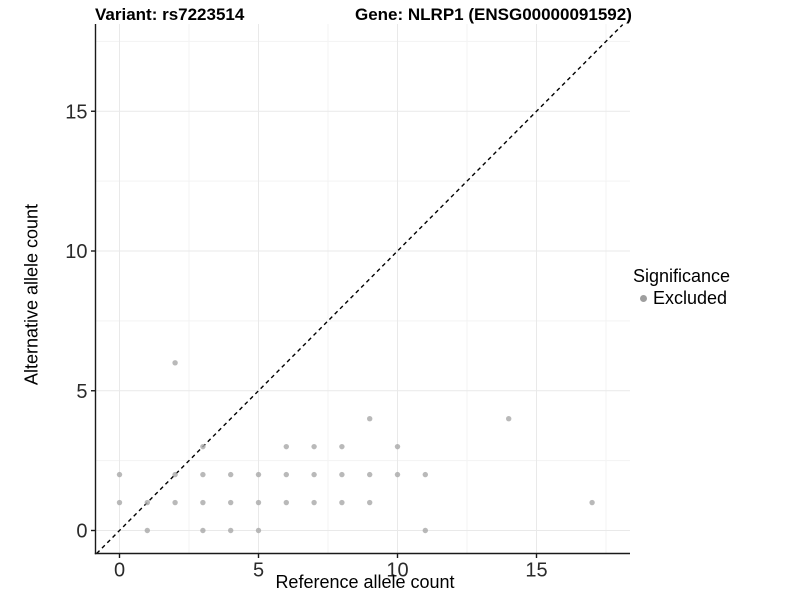  What do you see at coordinates (397, 571) in the screenshot?
I see `x-tick-label: 10` at bounding box center [397, 571].